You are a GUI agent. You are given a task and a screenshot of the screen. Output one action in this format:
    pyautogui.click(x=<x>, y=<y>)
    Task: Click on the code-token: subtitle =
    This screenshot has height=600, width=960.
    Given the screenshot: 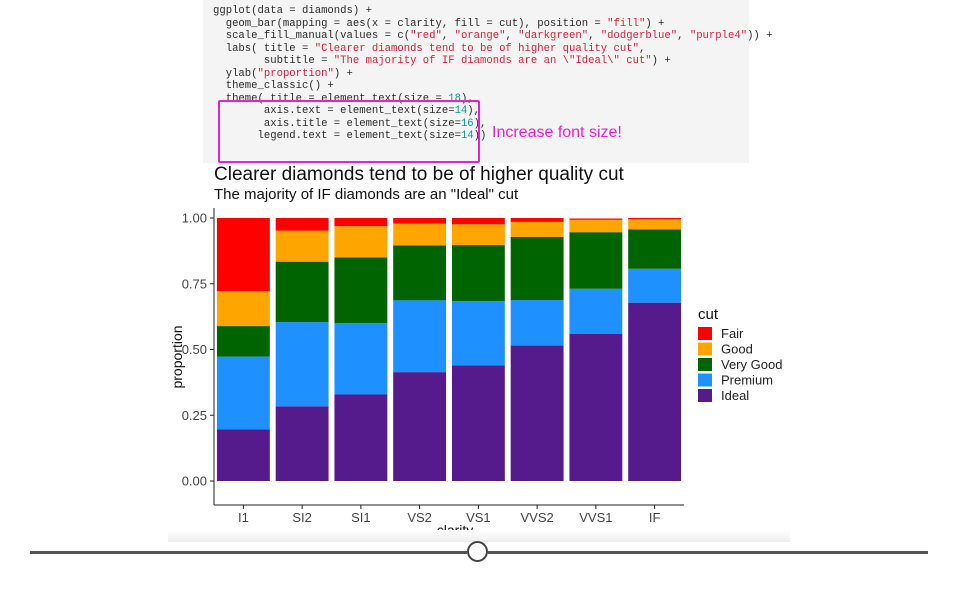 What is the action you would take?
    pyautogui.click(x=273, y=61)
    